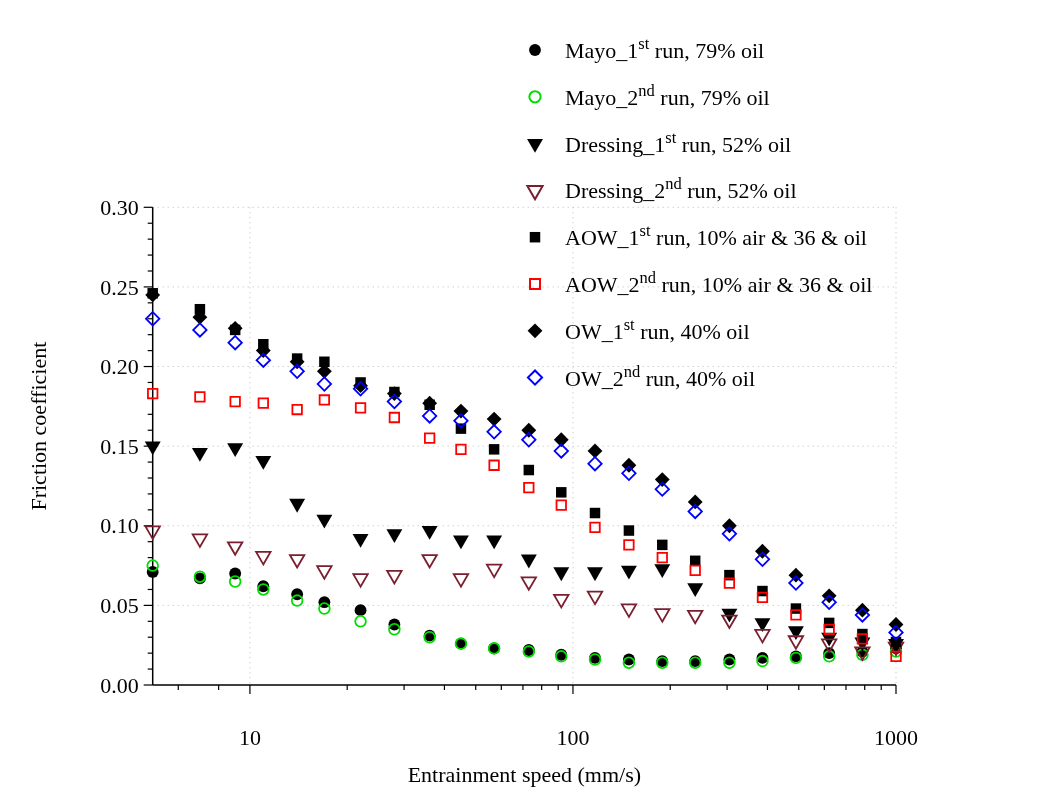 This screenshot has height=793, width=1054. What do you see at coordinates (660, 376) in the screenshot?
I see `legend-label: OW_2$^{nd}$ run, 40% oil` at bounding box center [660, 376].